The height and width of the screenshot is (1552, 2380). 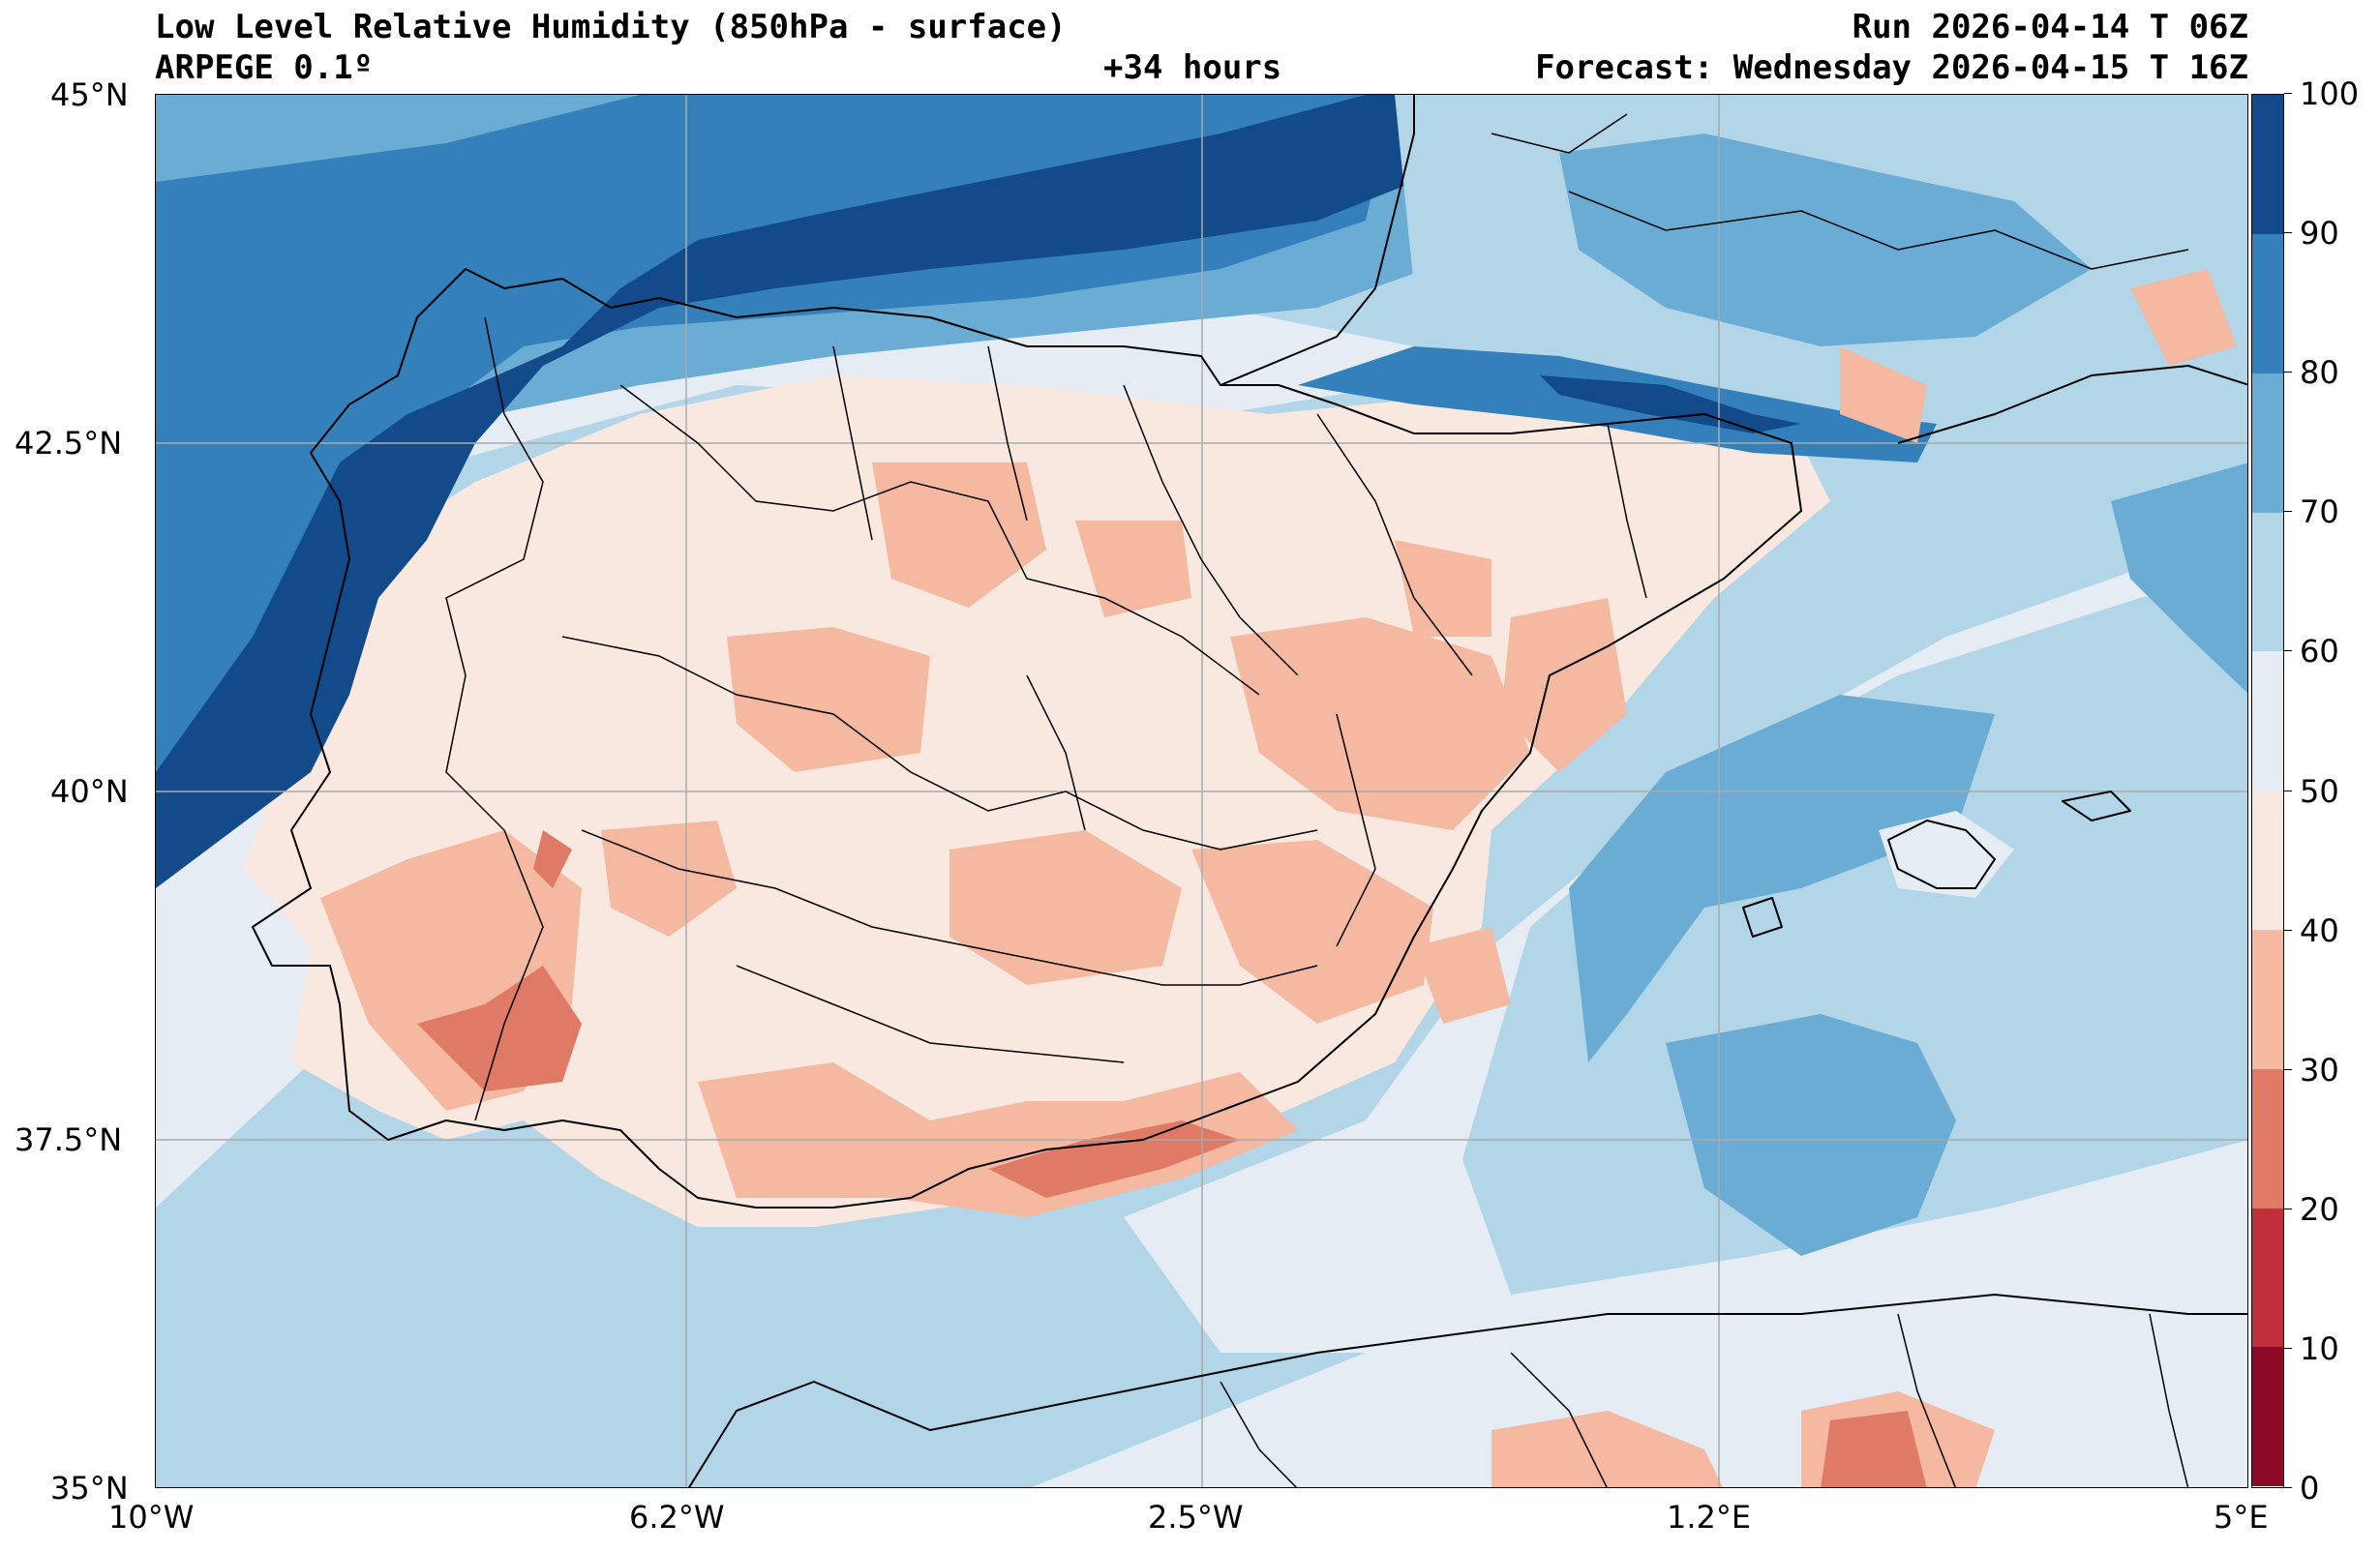 What do you see at coordinates (2320, 512) in the screenshot?
I see `colorbar-label-70: 70` at bounding box center [2320, 512].